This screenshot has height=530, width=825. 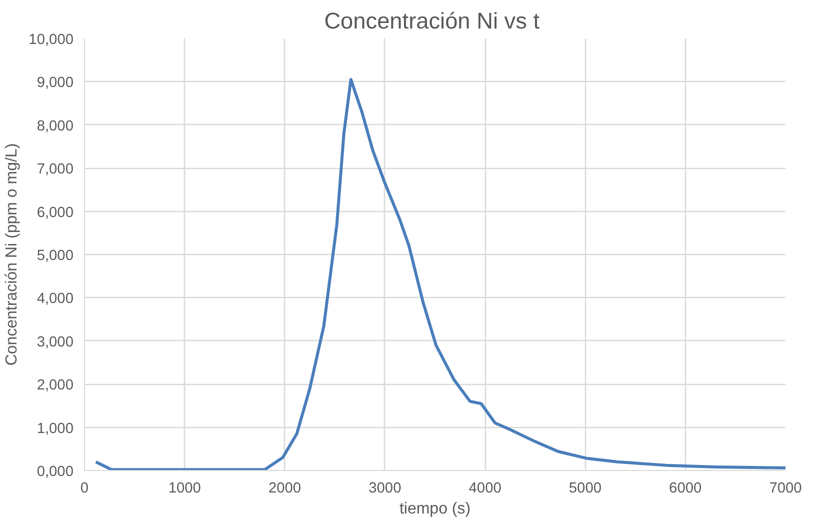 I want to click on y-tick-label: 2,000, so click(x=55, y=386).